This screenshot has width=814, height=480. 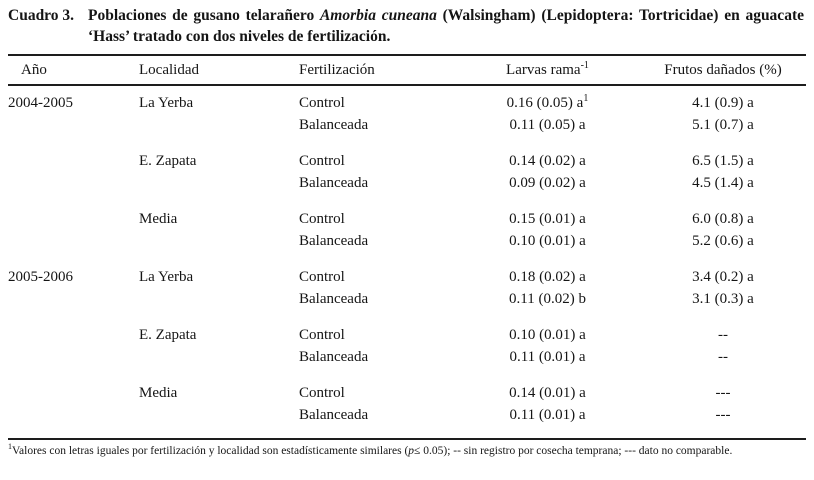 I want to click on cell-larvae: 0.09 (0.02) a, so click(x=547, y=183).